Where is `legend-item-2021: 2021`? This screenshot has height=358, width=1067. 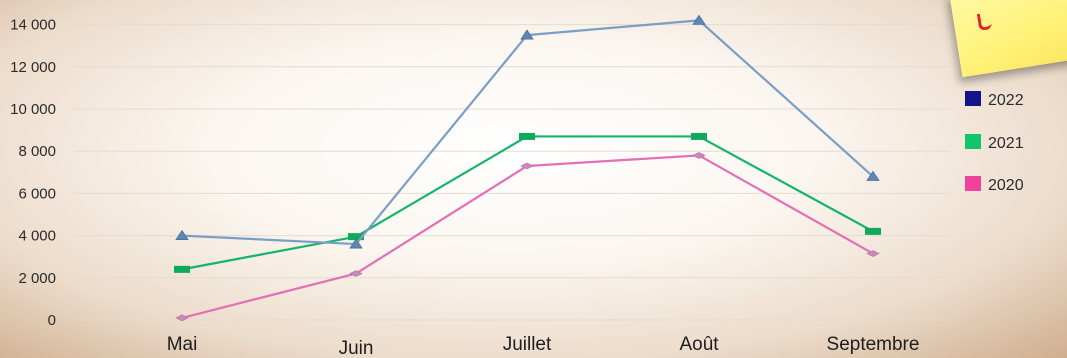
legend-item-2021: 2021 is located at coordinates (994, 143).